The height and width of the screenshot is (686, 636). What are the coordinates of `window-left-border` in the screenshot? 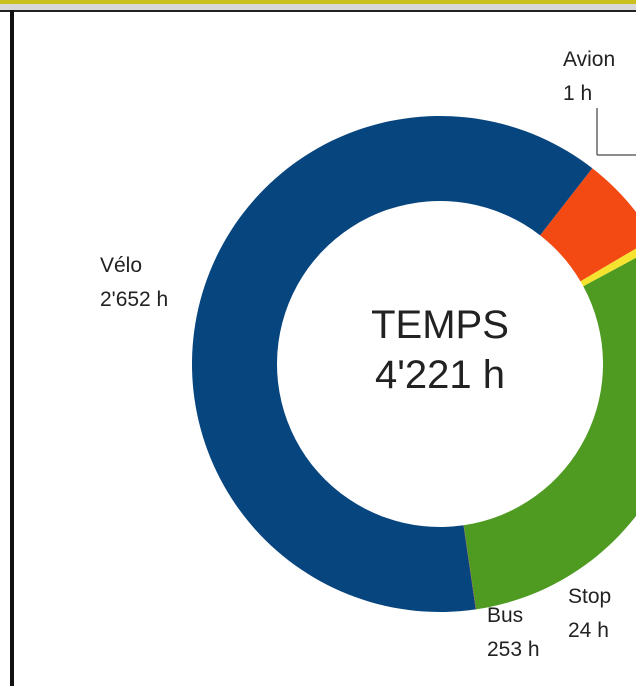 It's located at (12, 348).